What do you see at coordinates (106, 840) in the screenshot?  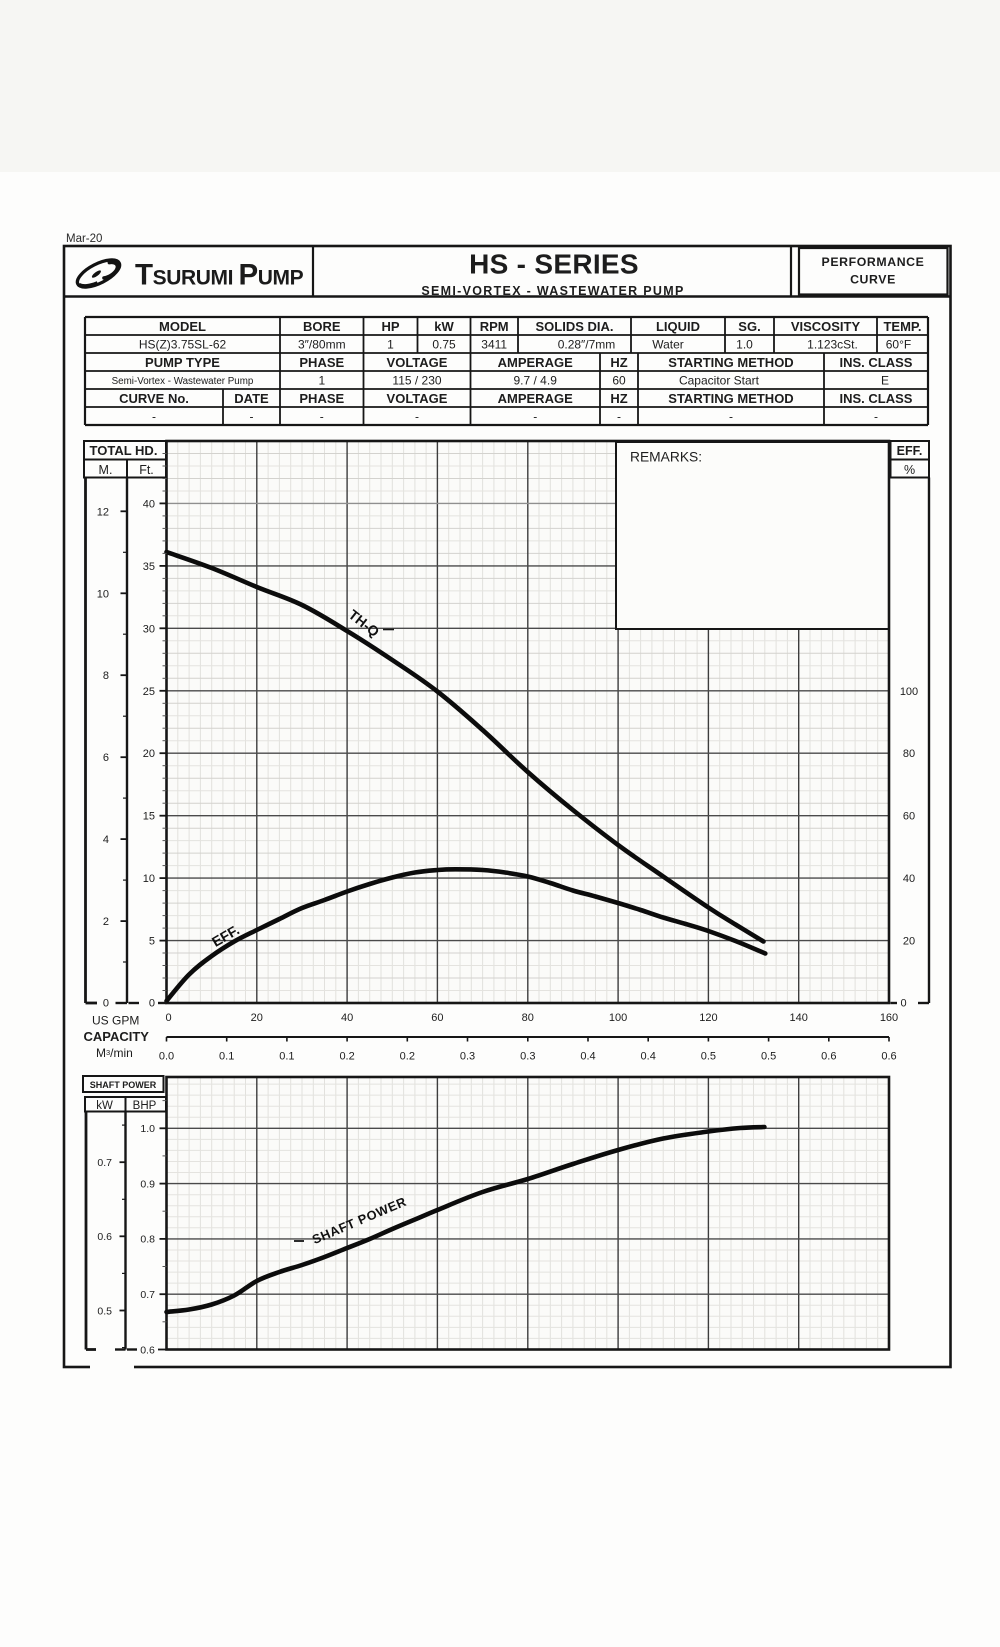 I see `svg-text: 4` at bounding box center [106, 840].